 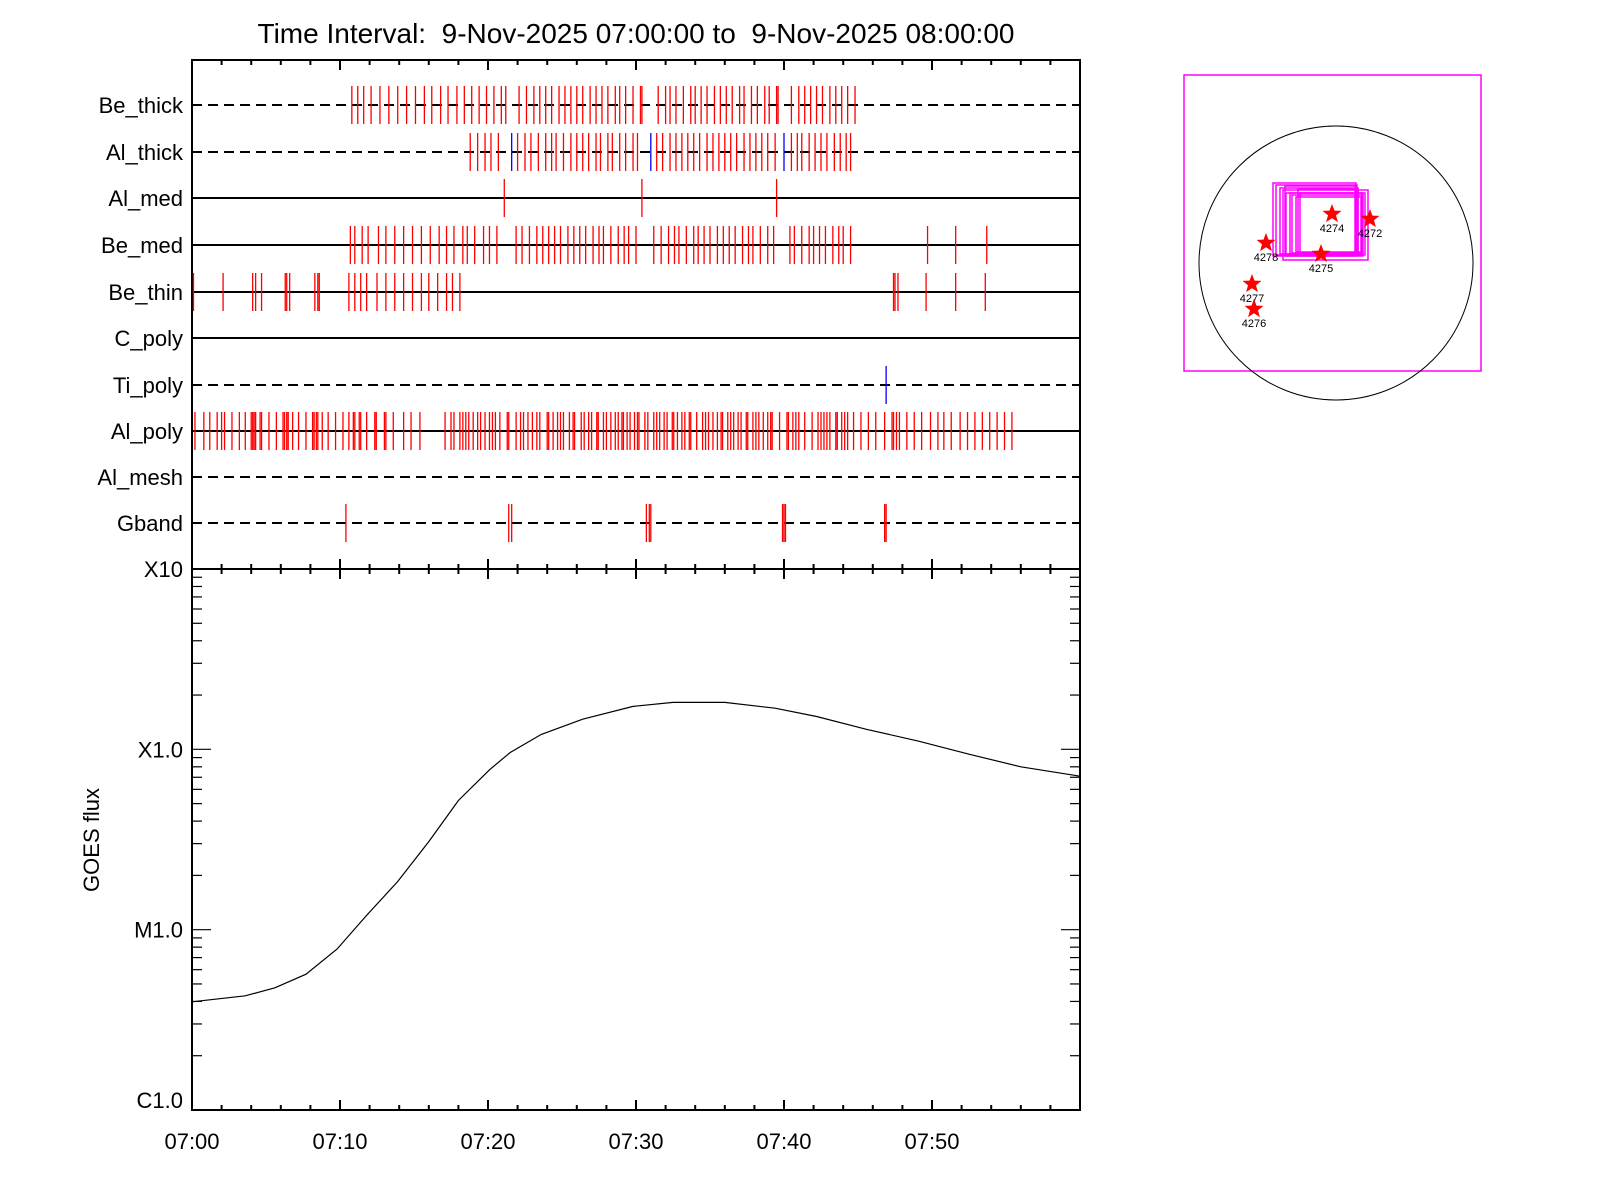 I want to click on row-label: Al_med, so click(x=145, y=198).